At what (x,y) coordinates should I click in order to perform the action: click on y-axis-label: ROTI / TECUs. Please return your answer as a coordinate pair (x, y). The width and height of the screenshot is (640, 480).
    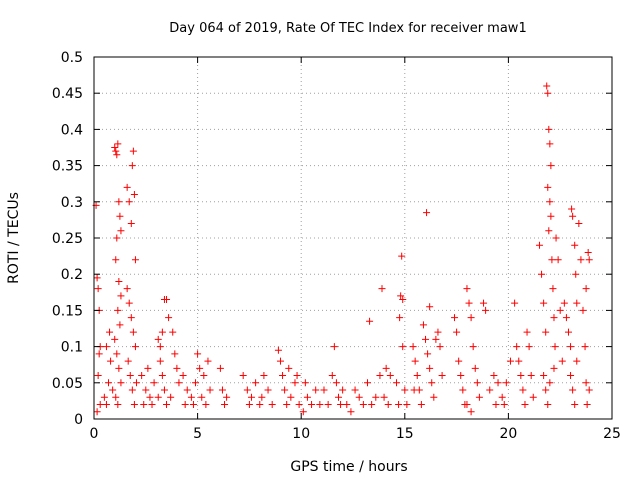
    Looking at the image, I should click on (14, 238).